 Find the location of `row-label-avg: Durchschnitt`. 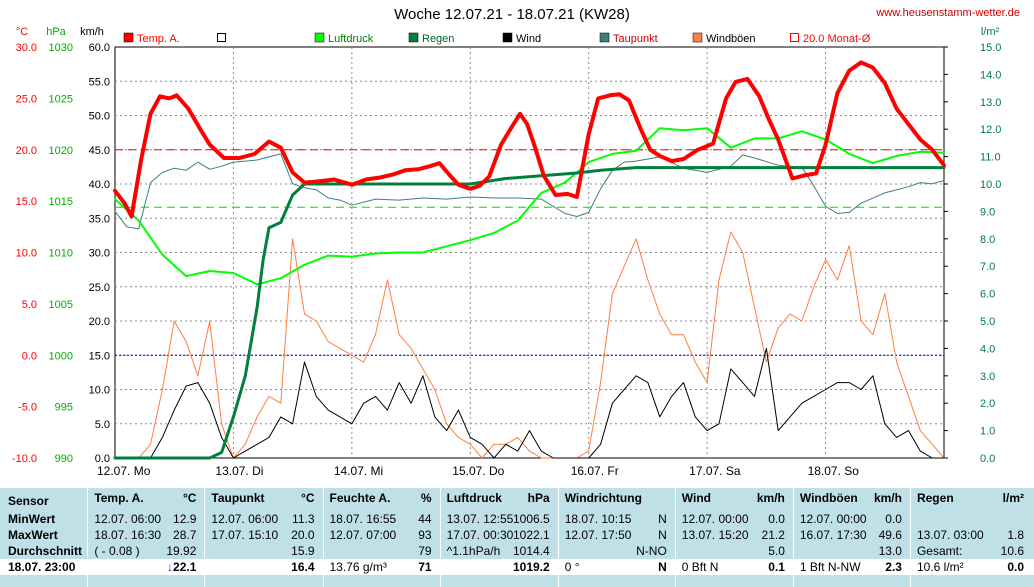

row-label-avg: Durchschnitt is located at coordinates (45, 551).